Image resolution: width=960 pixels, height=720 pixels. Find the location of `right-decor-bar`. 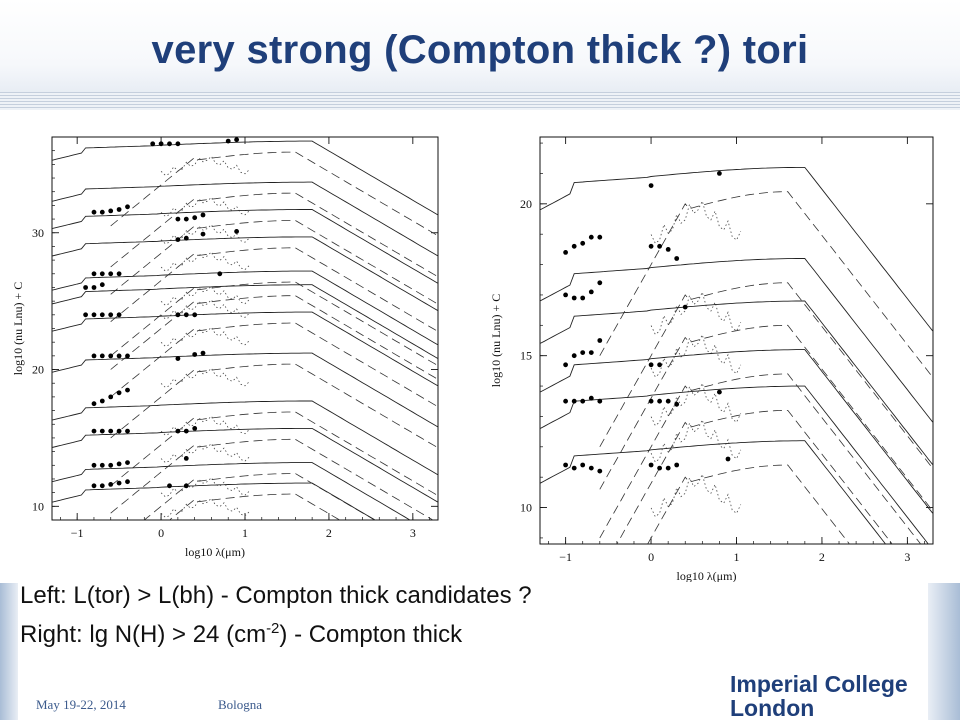

right-decor-bar is located at coordinates (944, 651).